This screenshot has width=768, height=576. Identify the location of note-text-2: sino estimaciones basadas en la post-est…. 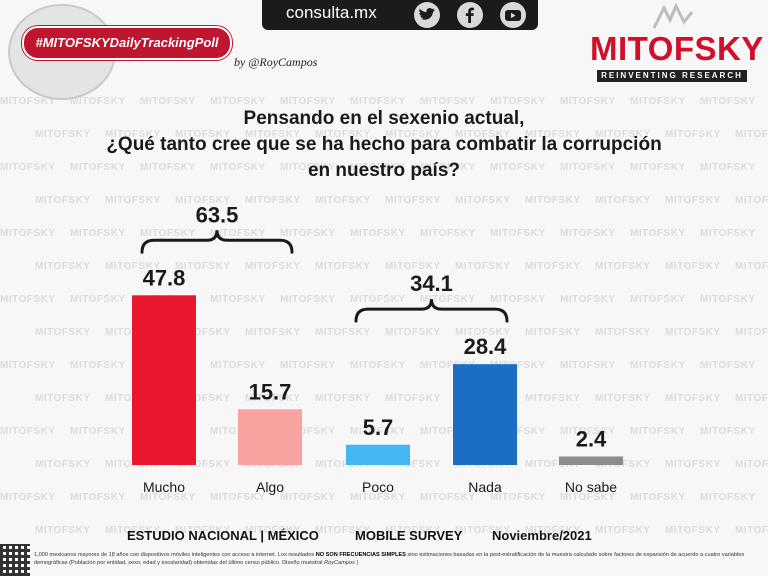
(389, 559).